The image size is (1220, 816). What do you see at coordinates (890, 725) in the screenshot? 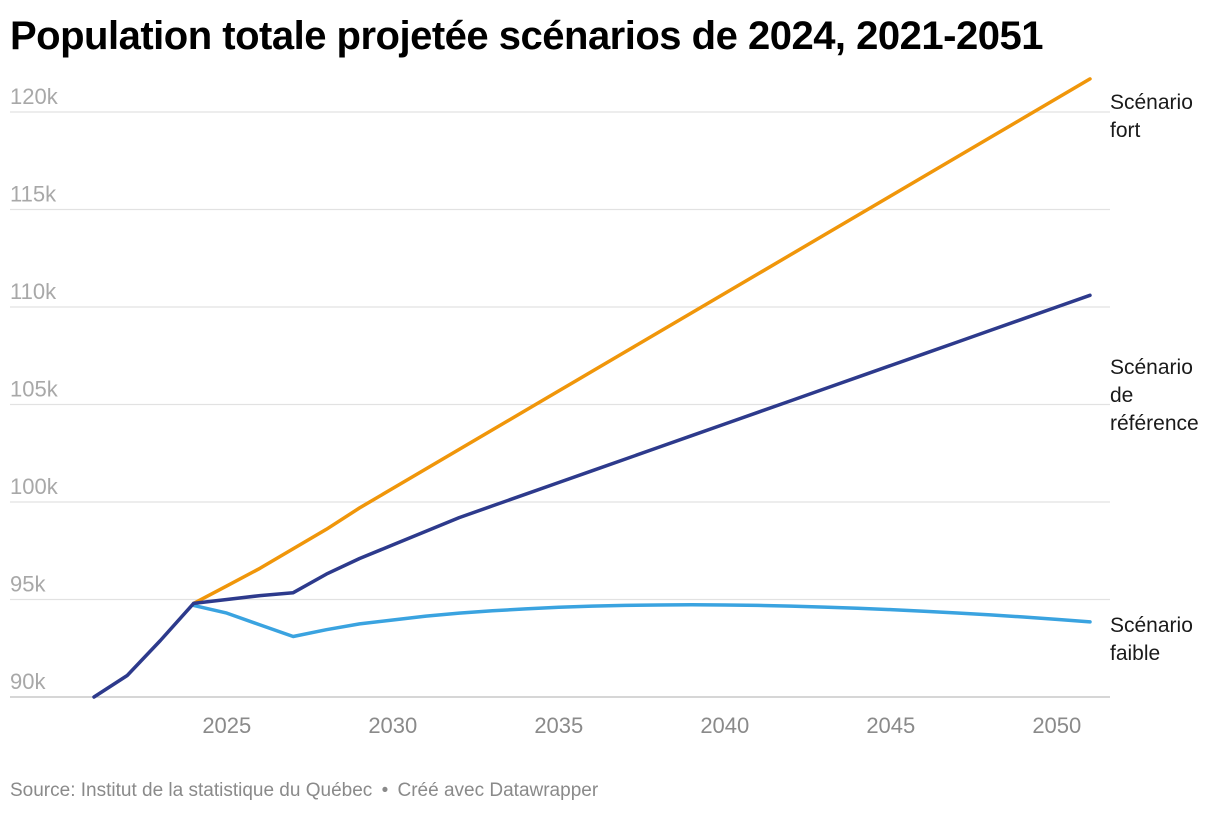
I see `x-tick-label: 2045` at bounding box center [890, 725].